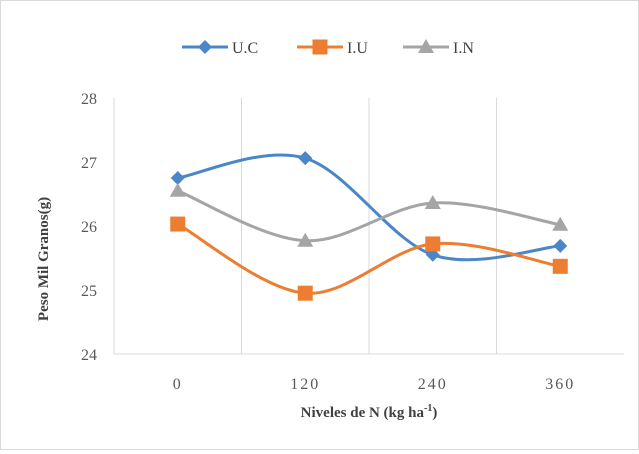 The width and height of the screenshot is (639, 454). I want to click on y-tick-label: 25, so click(89, 291).